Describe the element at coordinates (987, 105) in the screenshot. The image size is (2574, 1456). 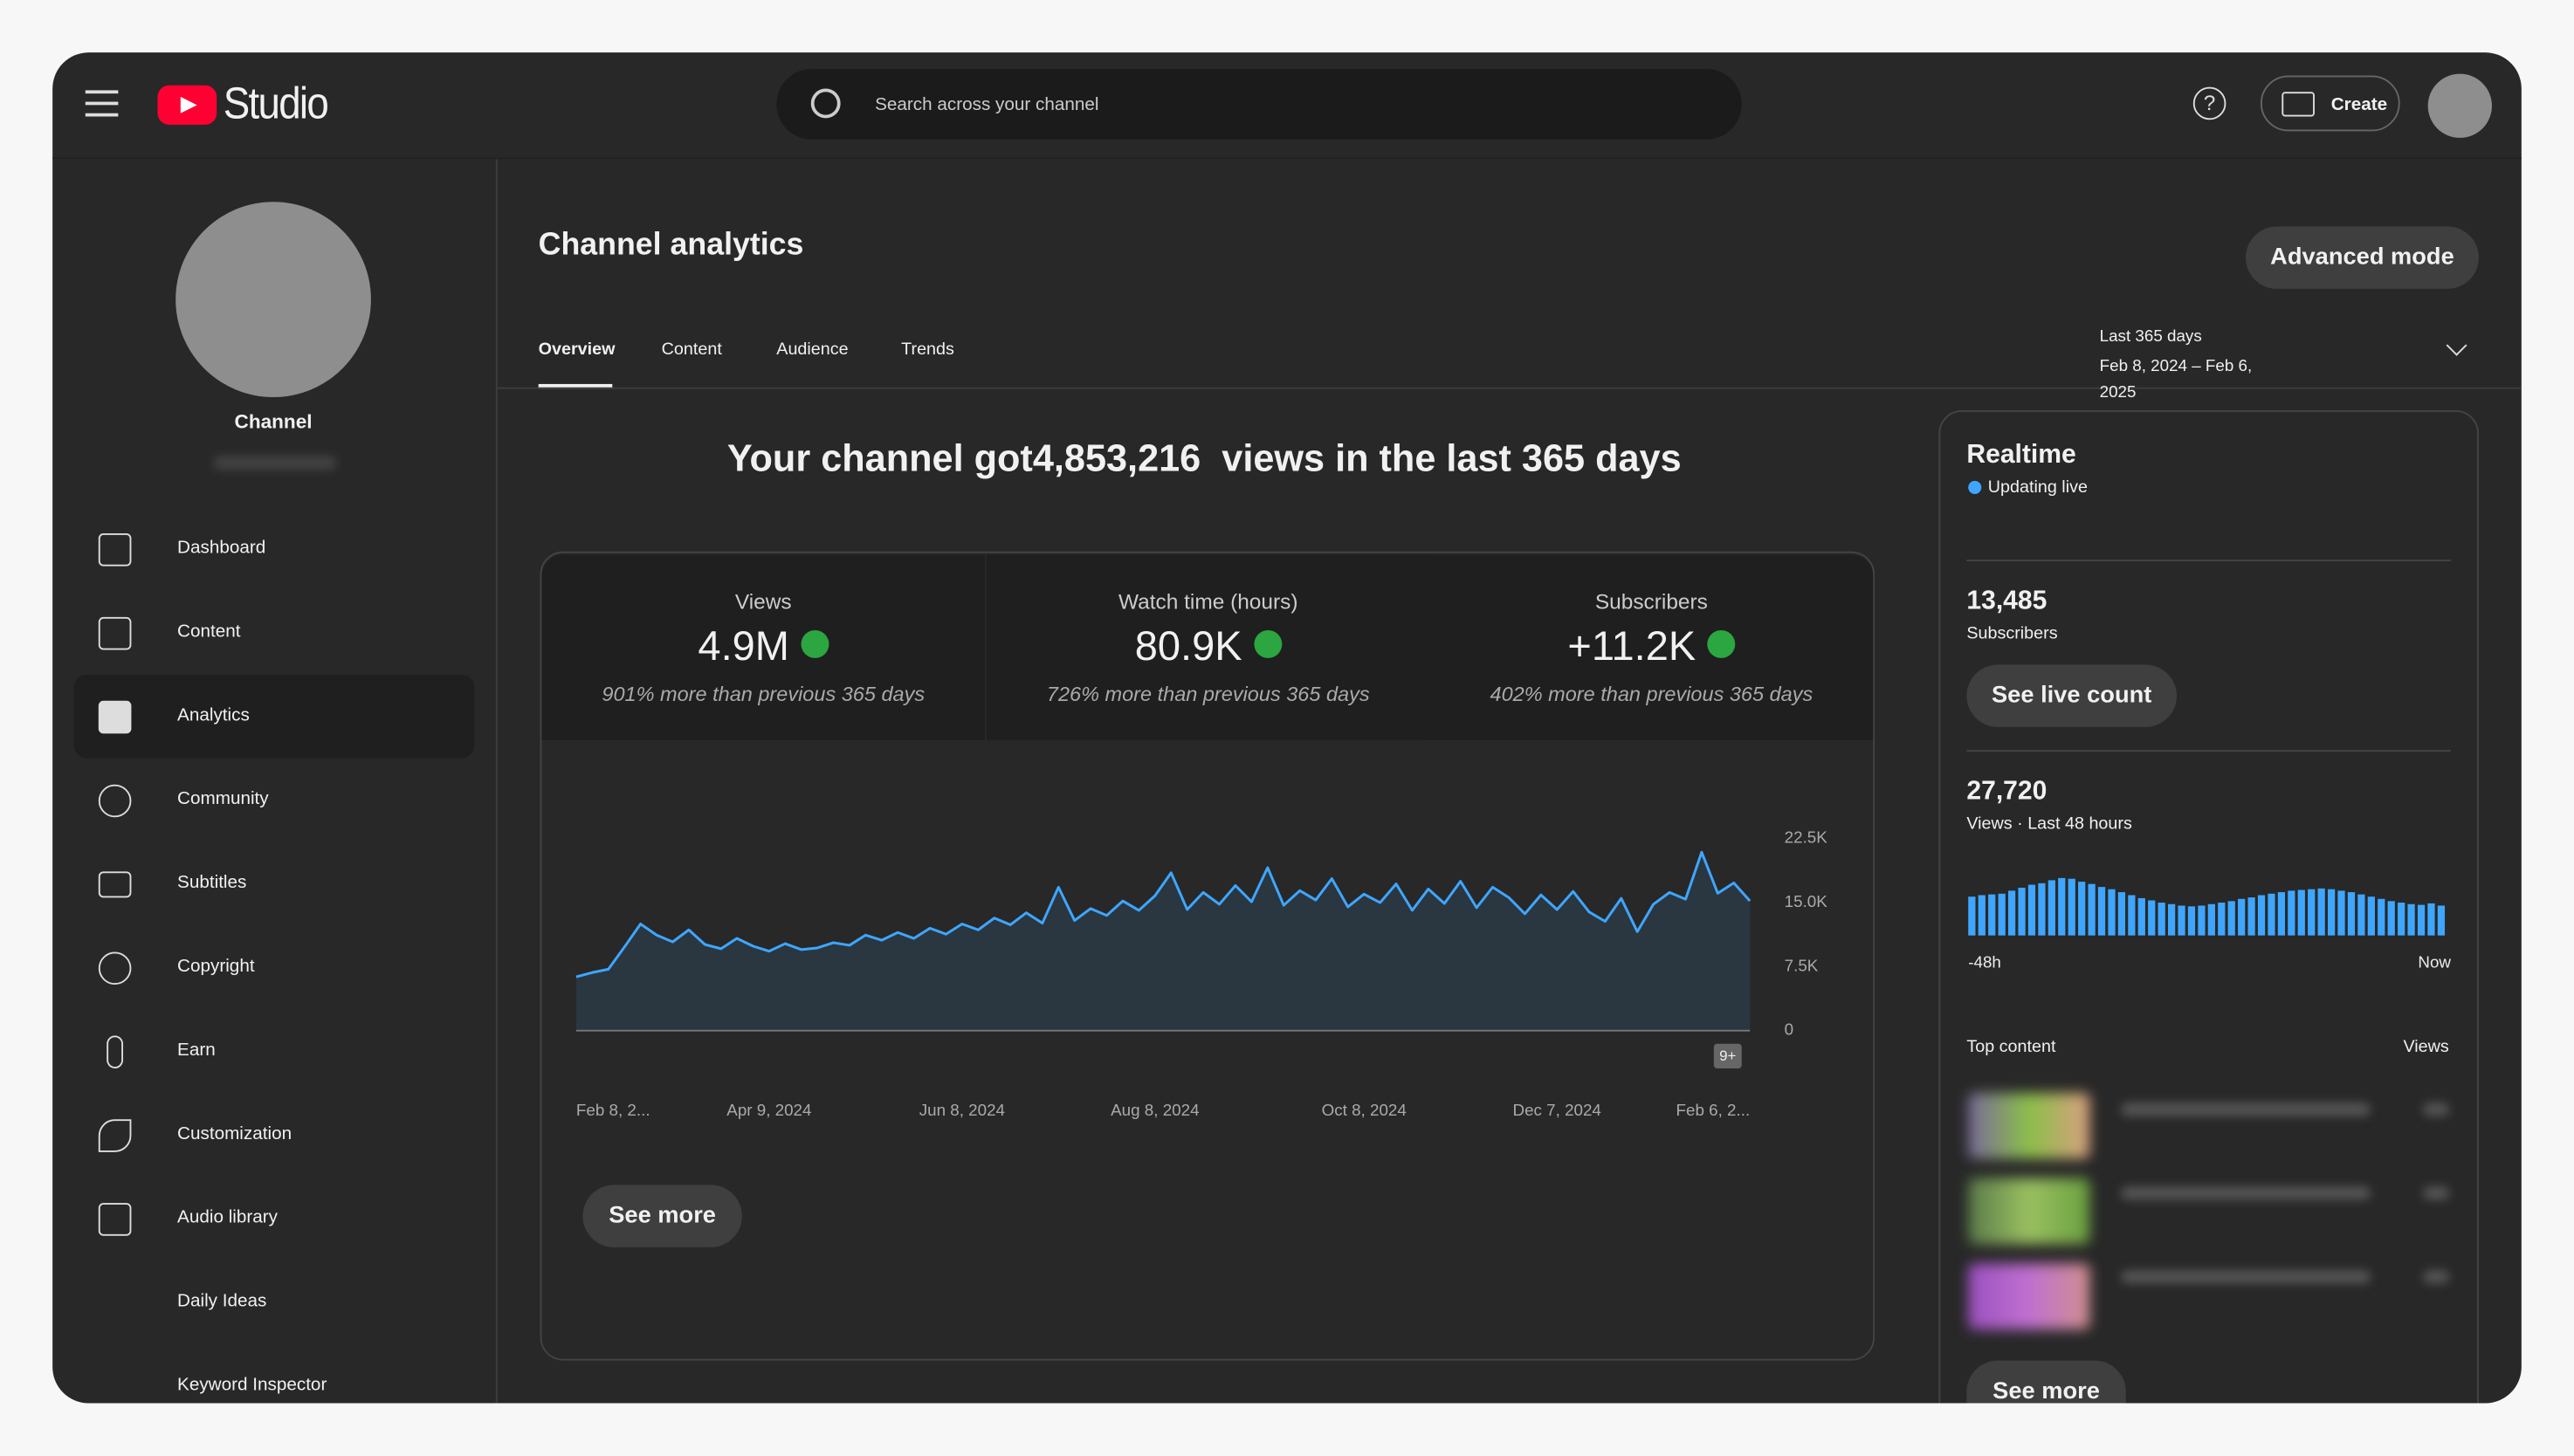
I see `search-placeholder: Search across your channel` at that location.